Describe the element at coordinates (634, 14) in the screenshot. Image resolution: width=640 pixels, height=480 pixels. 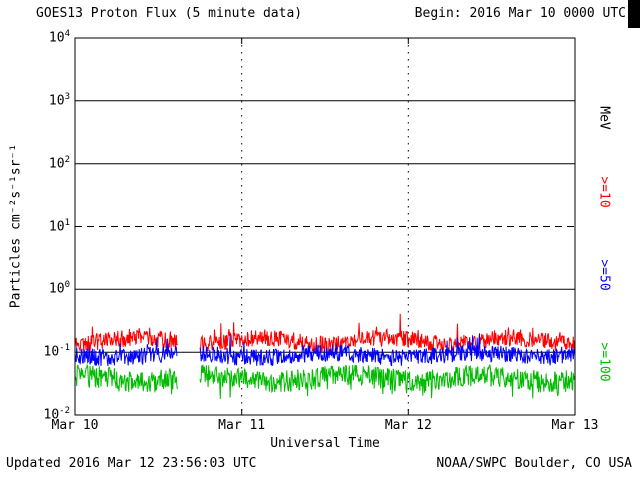
I see `corner-artifact` at that location.